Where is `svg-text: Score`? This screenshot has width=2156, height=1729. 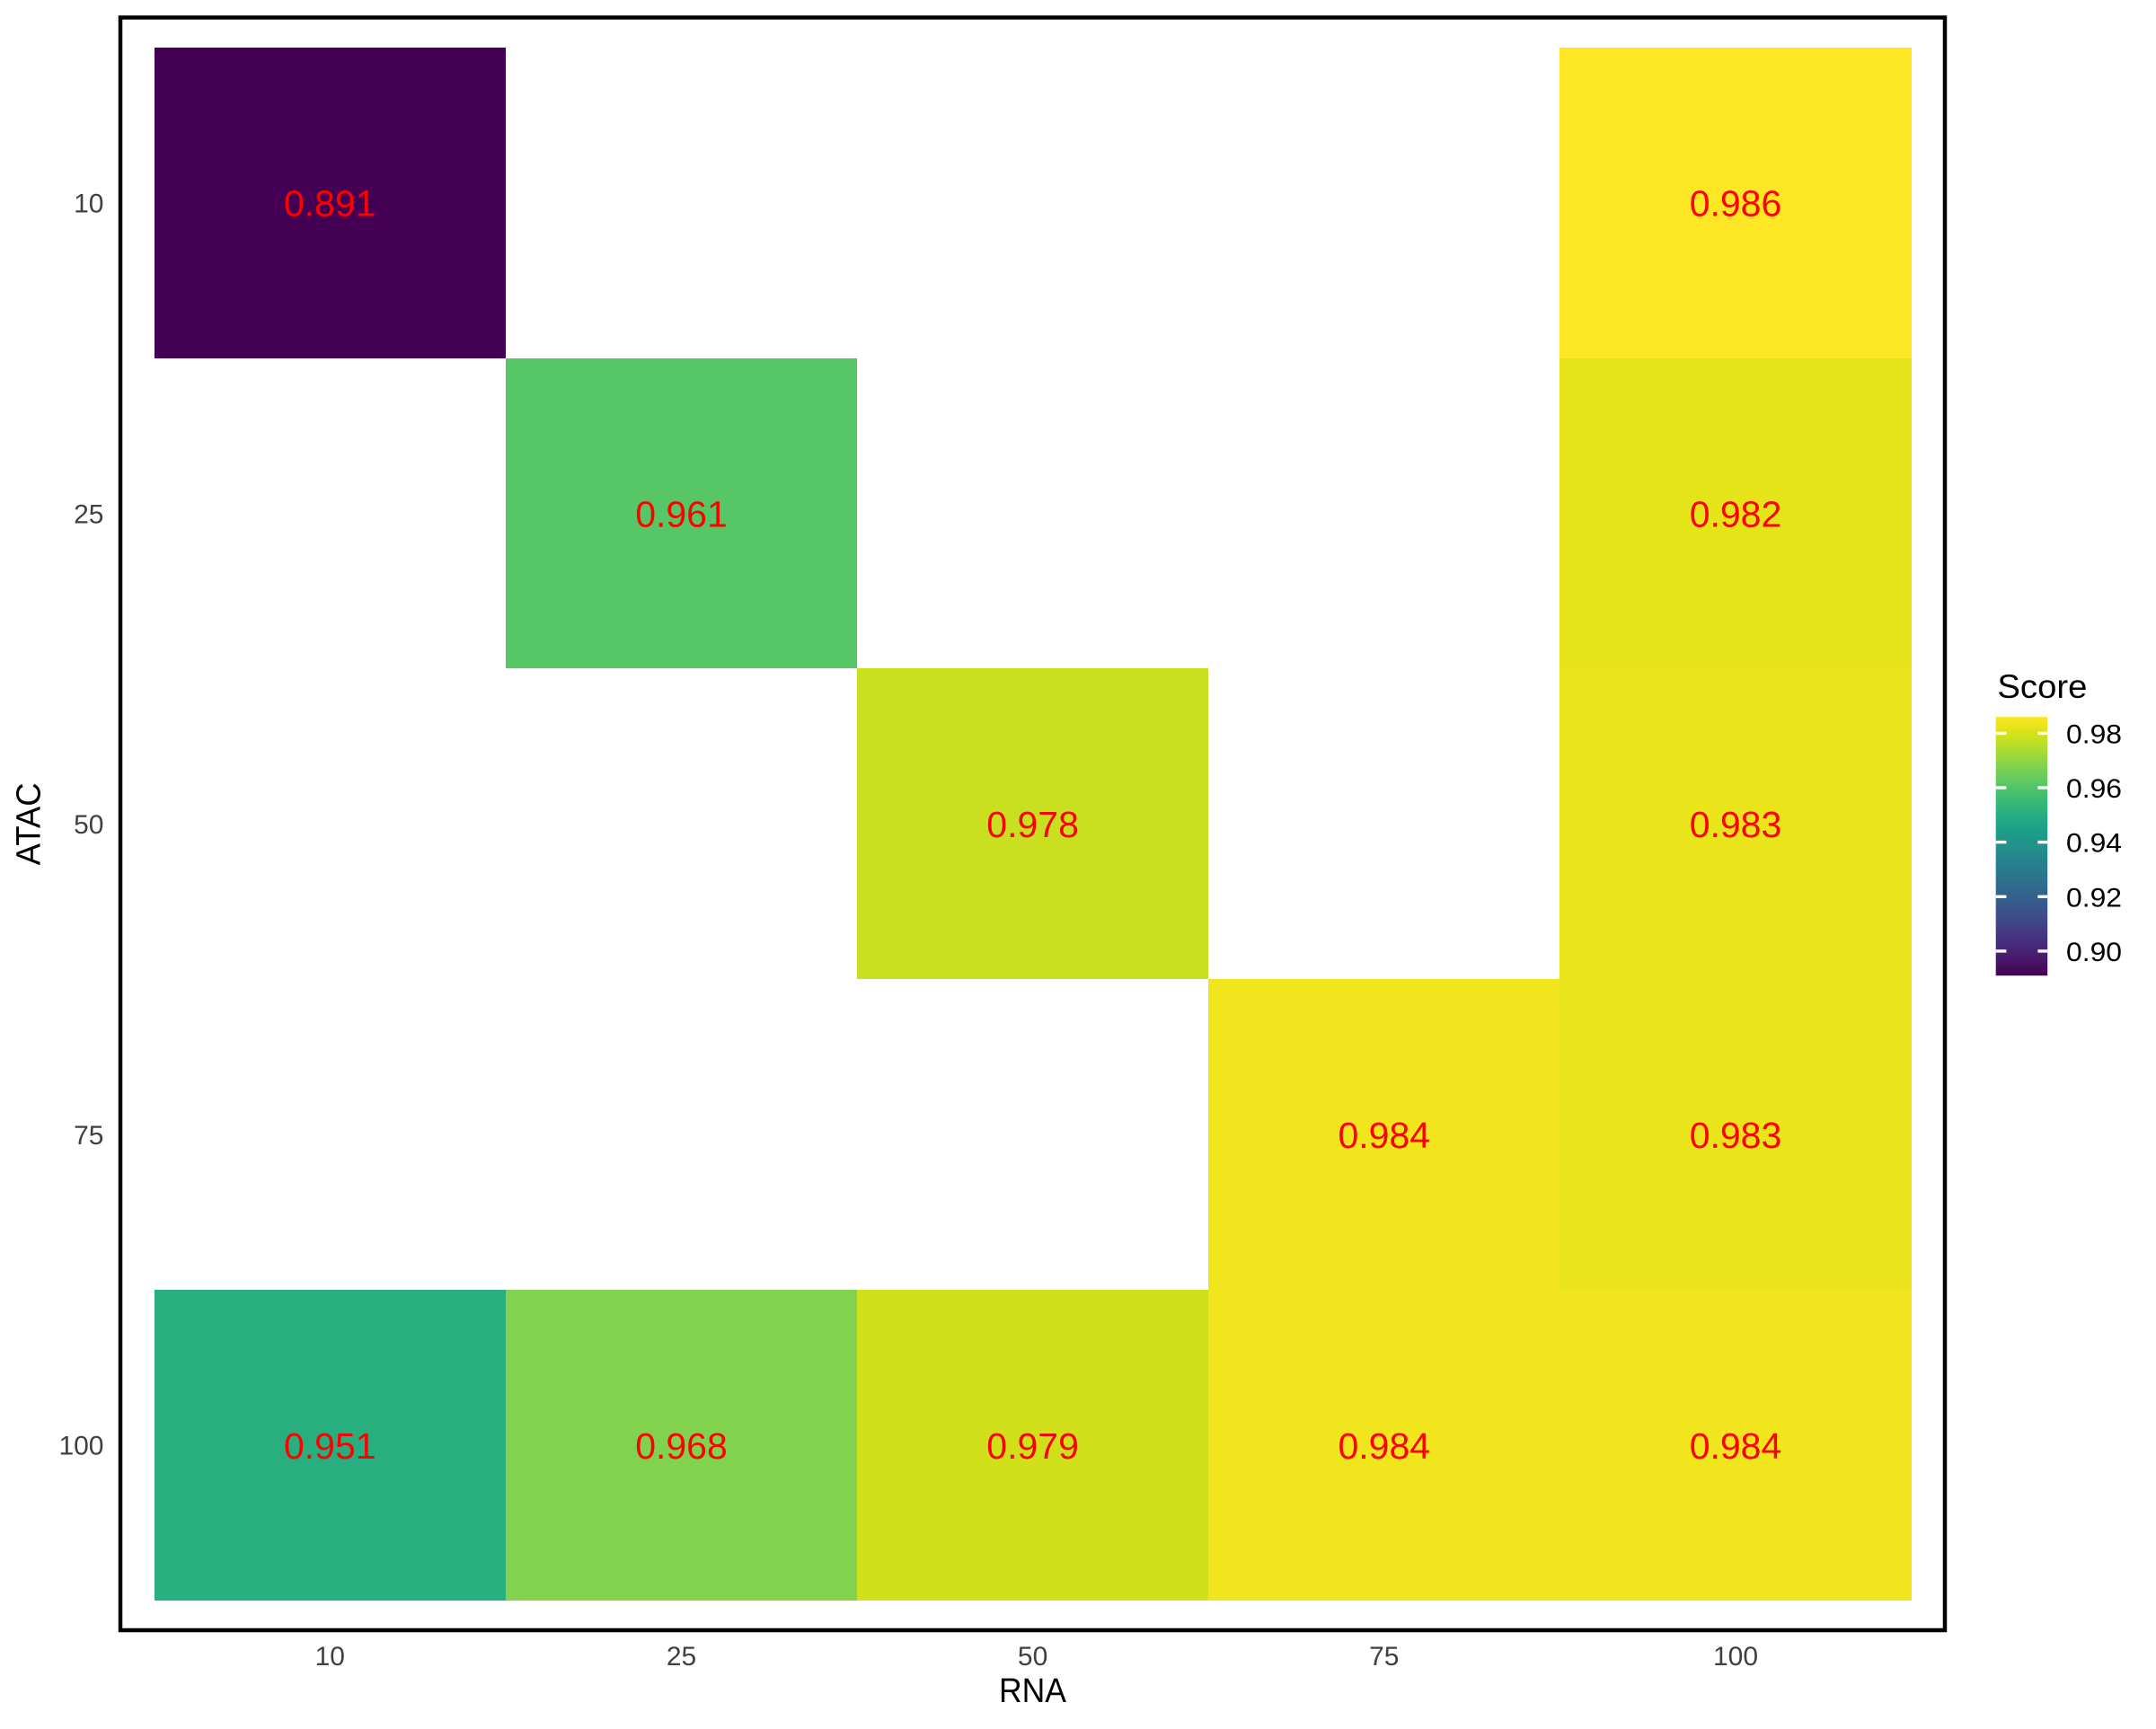
svg-text: Score is located at coordinates (2042, 686).